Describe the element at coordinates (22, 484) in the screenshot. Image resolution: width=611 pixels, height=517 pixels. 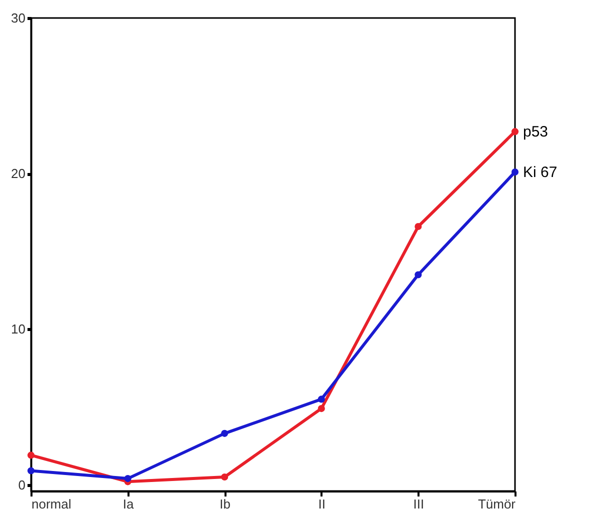
I see `y-tick-label: 0` at that location.